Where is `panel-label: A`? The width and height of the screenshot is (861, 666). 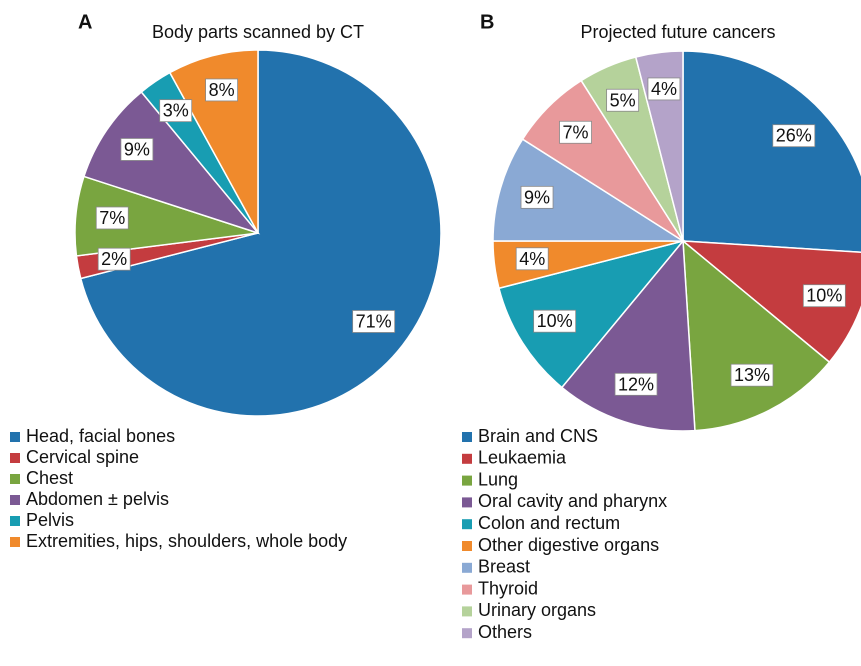
panel-label: A is located at coordinates (85, 22).